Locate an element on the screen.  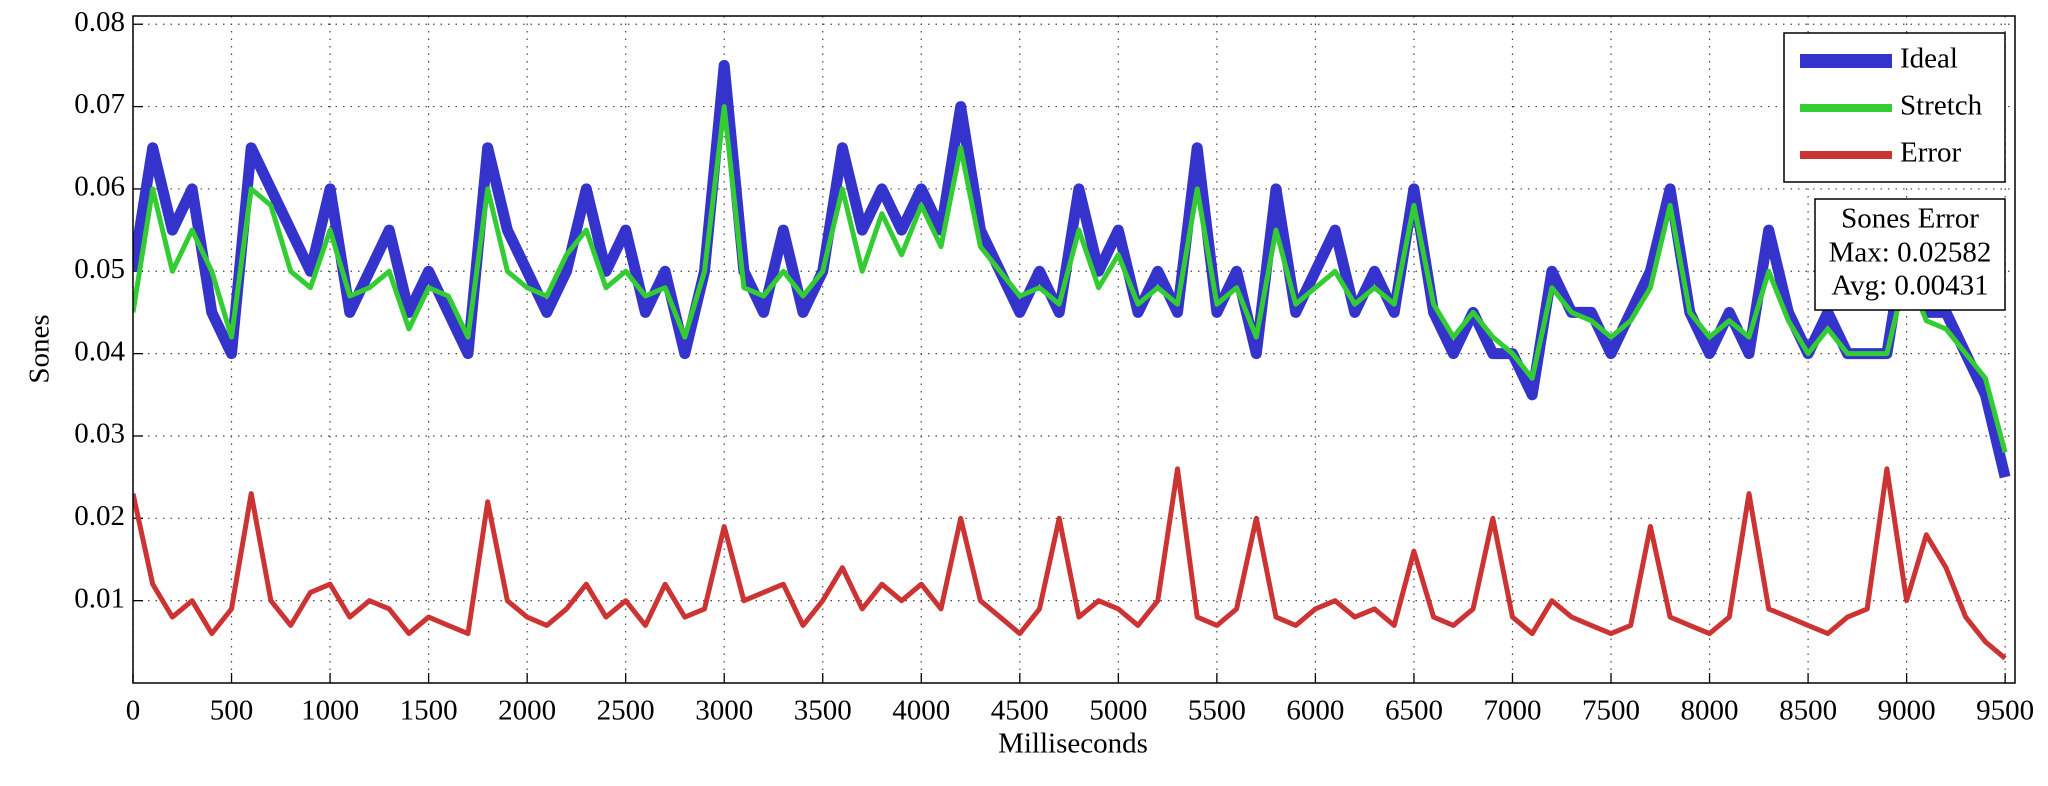
y-tick-label: 0.02 is located at coordinates (99, 516).